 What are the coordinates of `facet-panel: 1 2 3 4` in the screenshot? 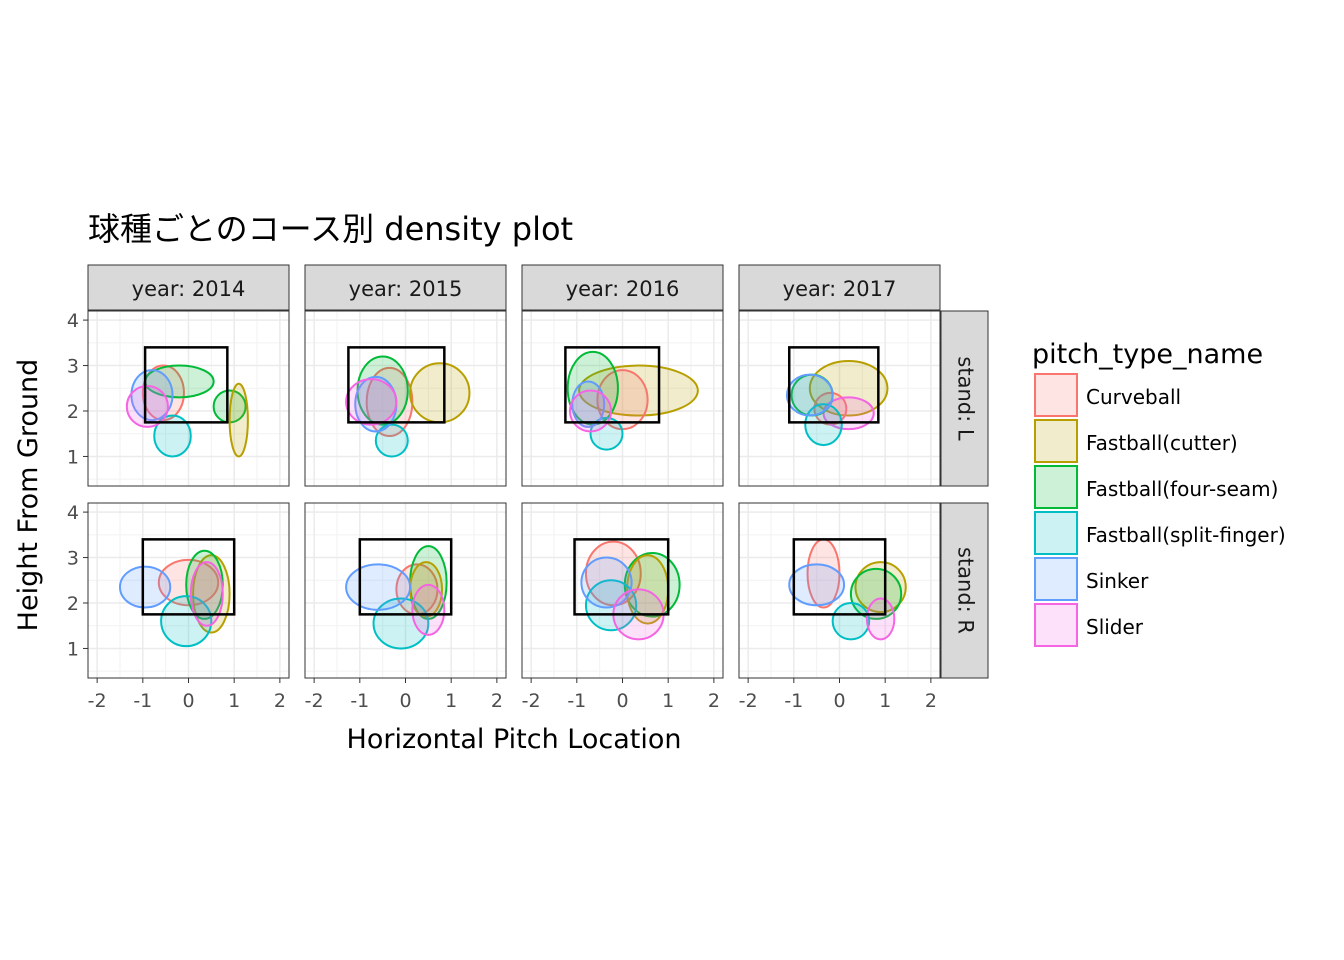 It's located at (178, 398).